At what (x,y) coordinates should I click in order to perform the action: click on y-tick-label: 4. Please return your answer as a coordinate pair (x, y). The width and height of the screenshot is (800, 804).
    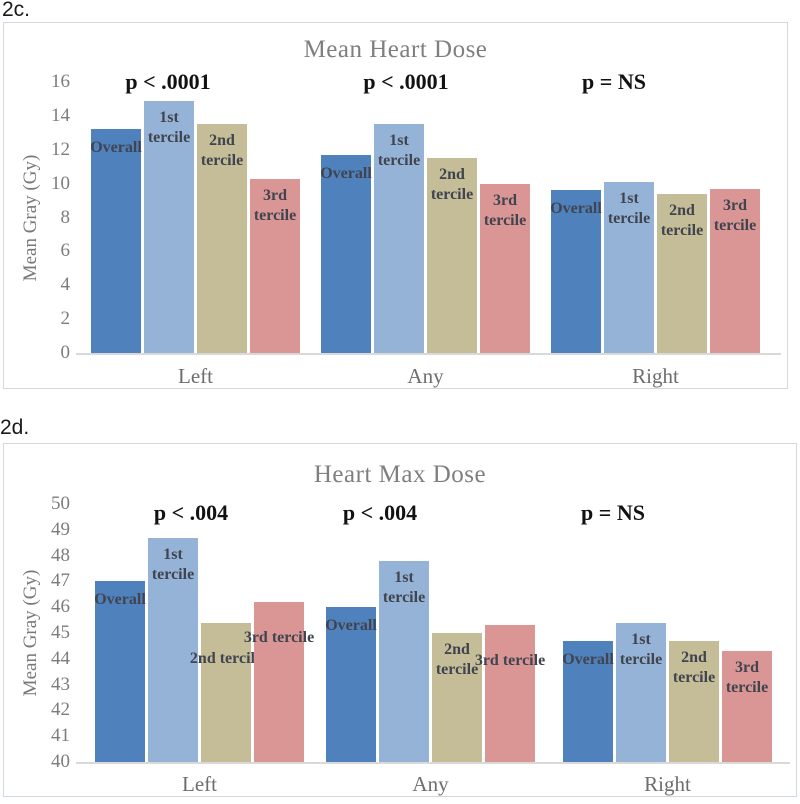
    Looking at the image, I should click on (65, 285).